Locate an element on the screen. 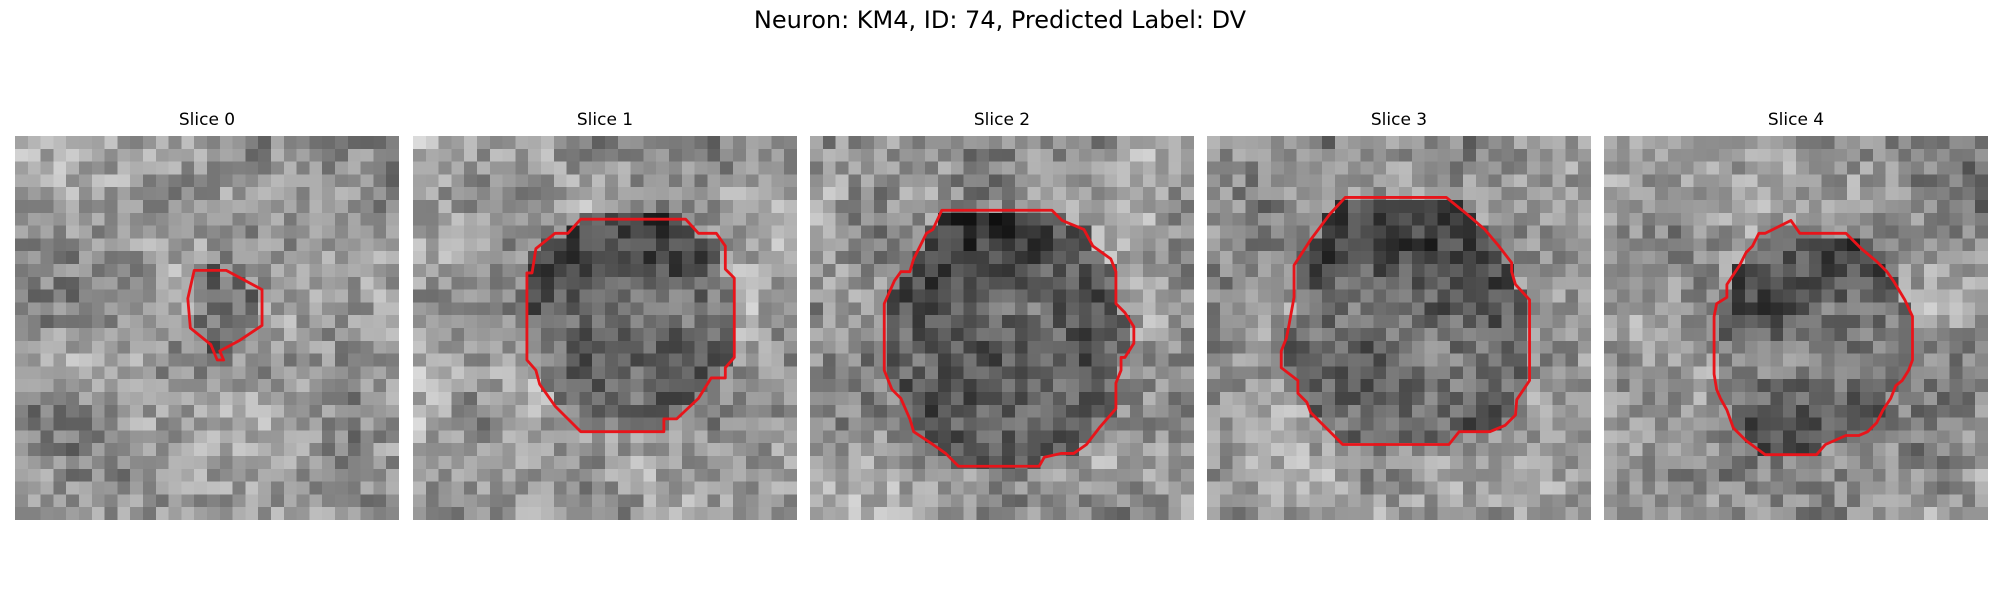 The width and height of the screenshot is (2000, 600). slice-title: Slice 3 is located at coordinates (1399, 120).